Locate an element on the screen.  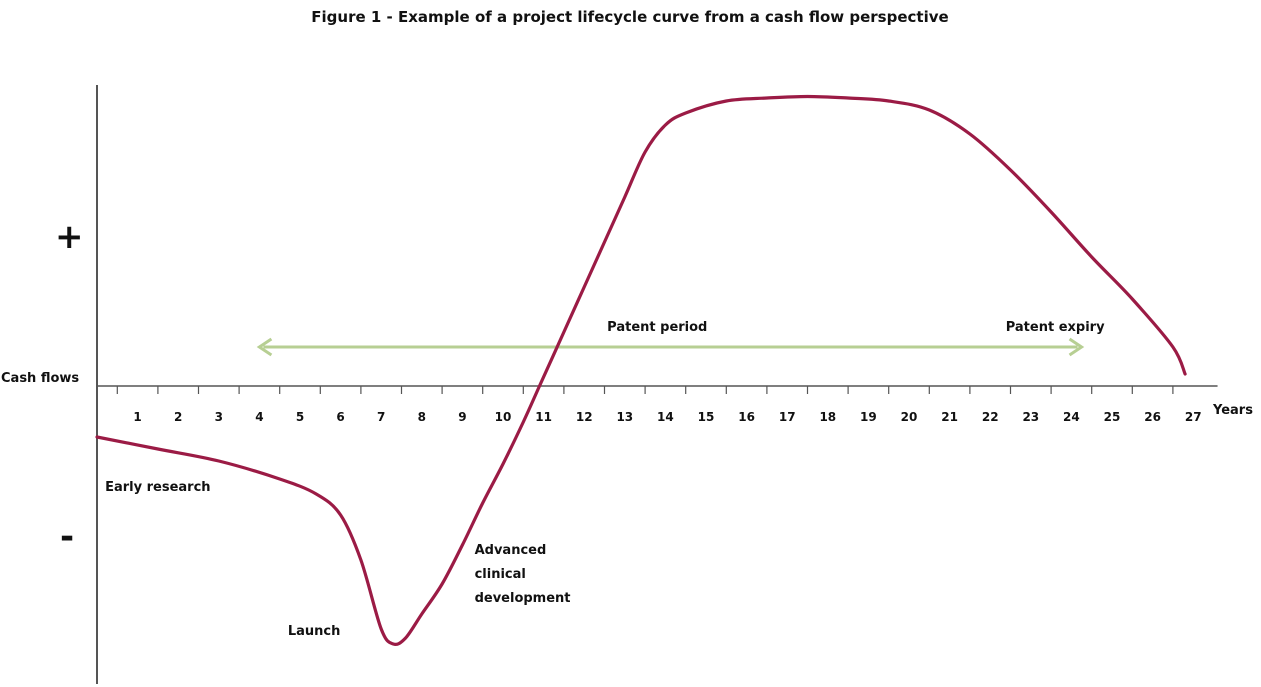
x-tick-label: 27 is located at coordinates (1193, 417).